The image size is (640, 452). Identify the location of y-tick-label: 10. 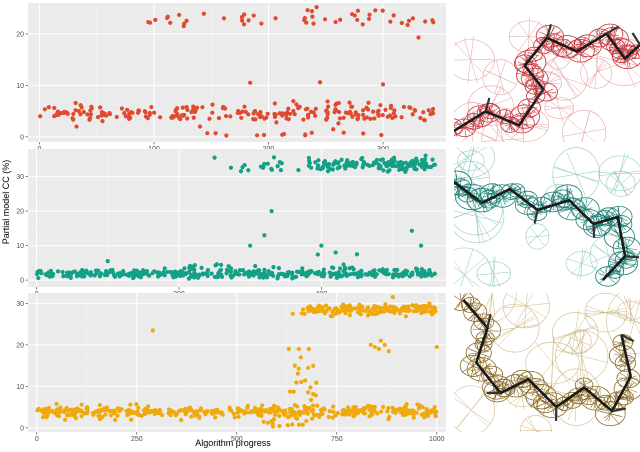
(20, 246).